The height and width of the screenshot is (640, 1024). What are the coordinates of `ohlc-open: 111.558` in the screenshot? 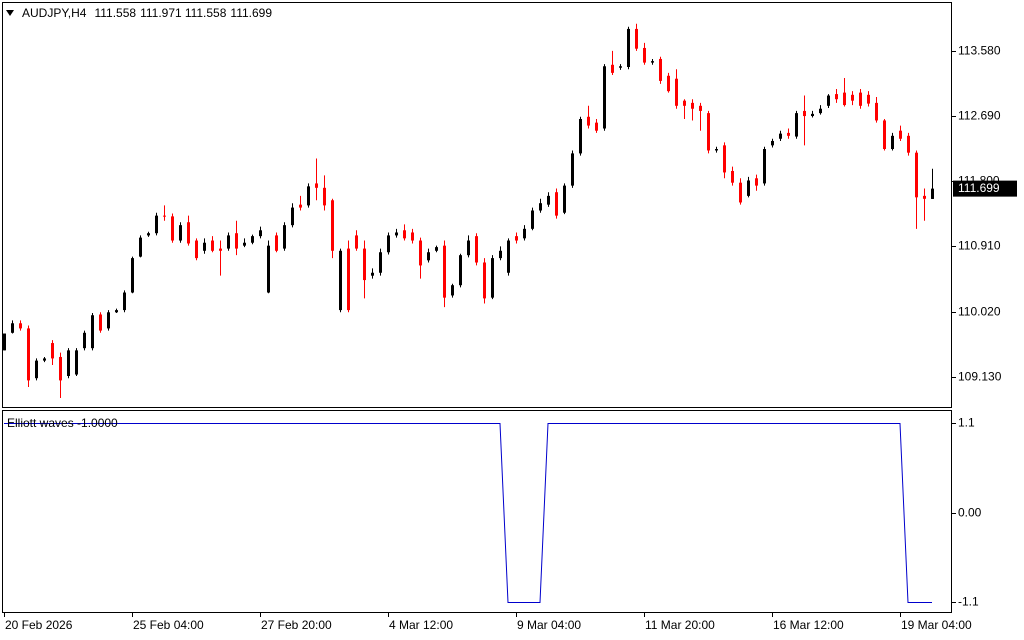 It's located at (115, 13).